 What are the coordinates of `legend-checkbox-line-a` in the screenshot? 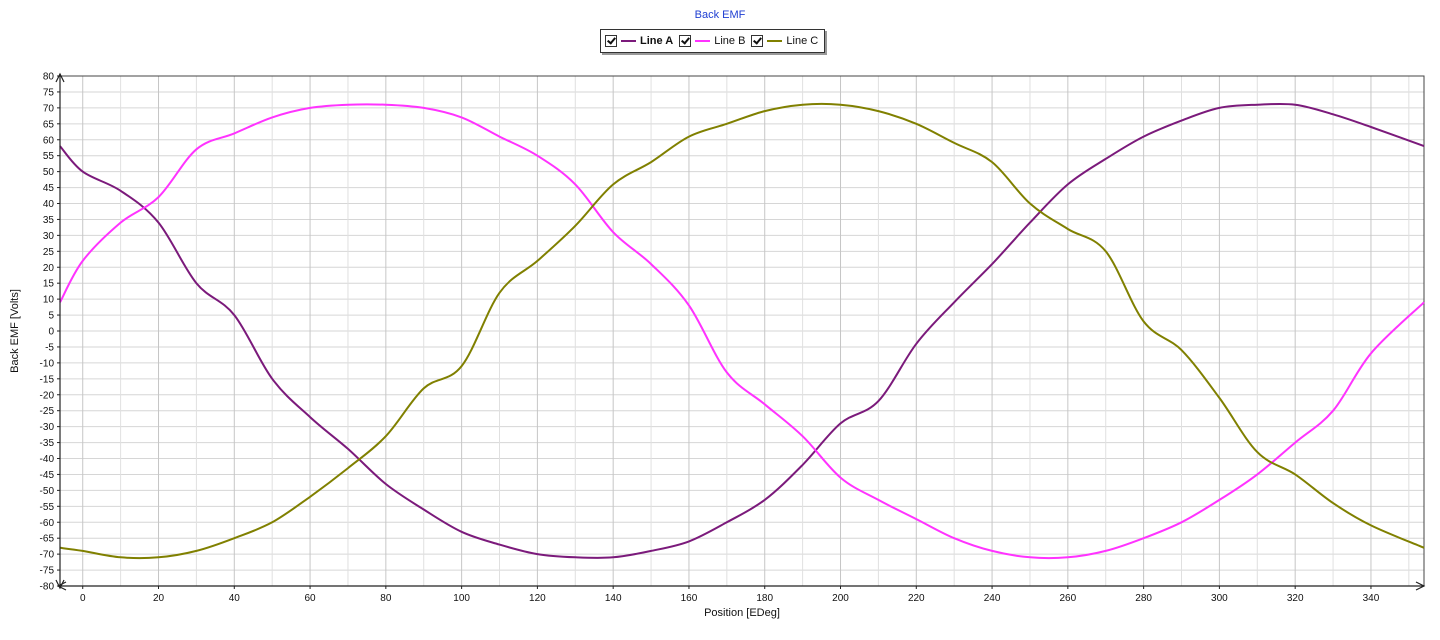 It's located at (611, 41).